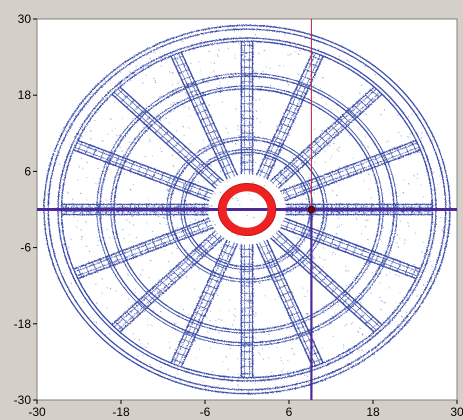  Describe the element at coordinates (27, 171) in the screenshot. I see `y-tick-label: 6` at that location.